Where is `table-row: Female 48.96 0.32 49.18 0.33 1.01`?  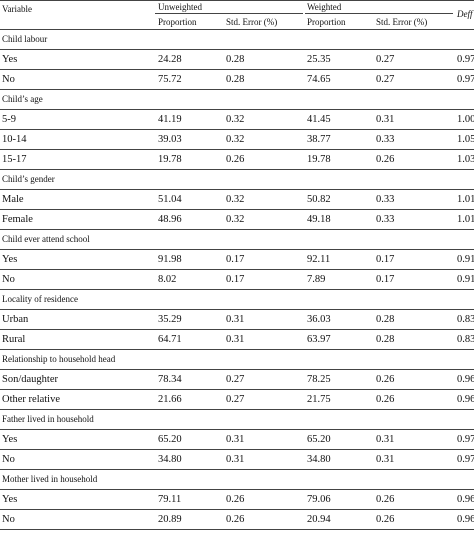 table-row: Female 48.96 0.32 49.18 0.33 1.01 is located at coordinates (237, 220).